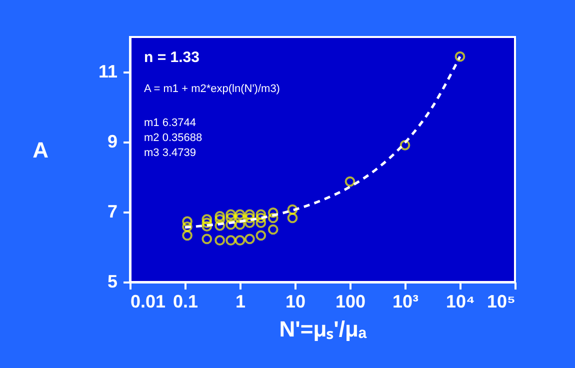 This screenshot has height=368, width=575. Describe the element at coordinates (460, 302) in the screenshot. I see `x-tick-label: 10⁴` at that location.